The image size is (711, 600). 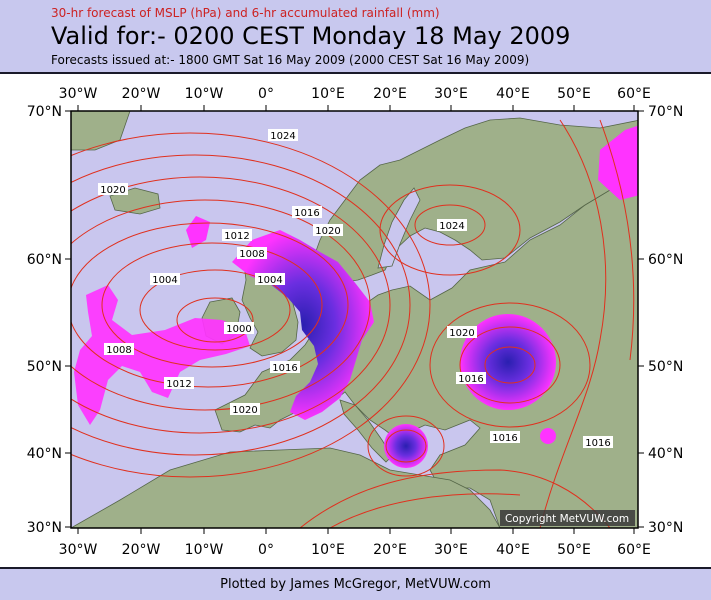 I want to click on footer-divider, so click(x=355, y=568).